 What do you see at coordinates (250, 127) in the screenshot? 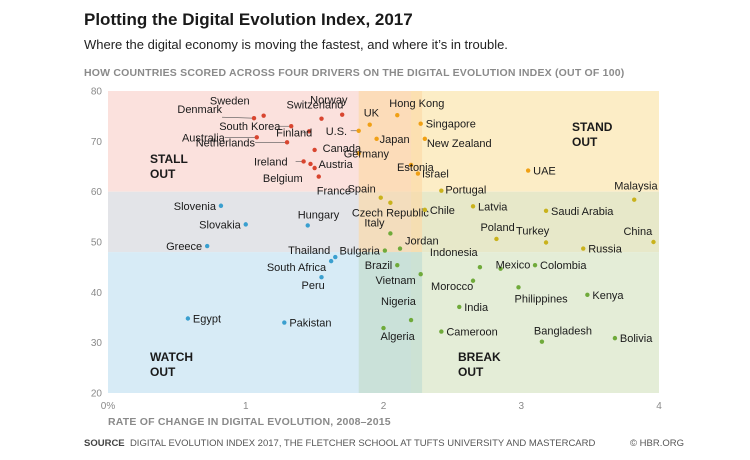
I see `label-south-korea: South Korea` at bounding box center [250, 127].